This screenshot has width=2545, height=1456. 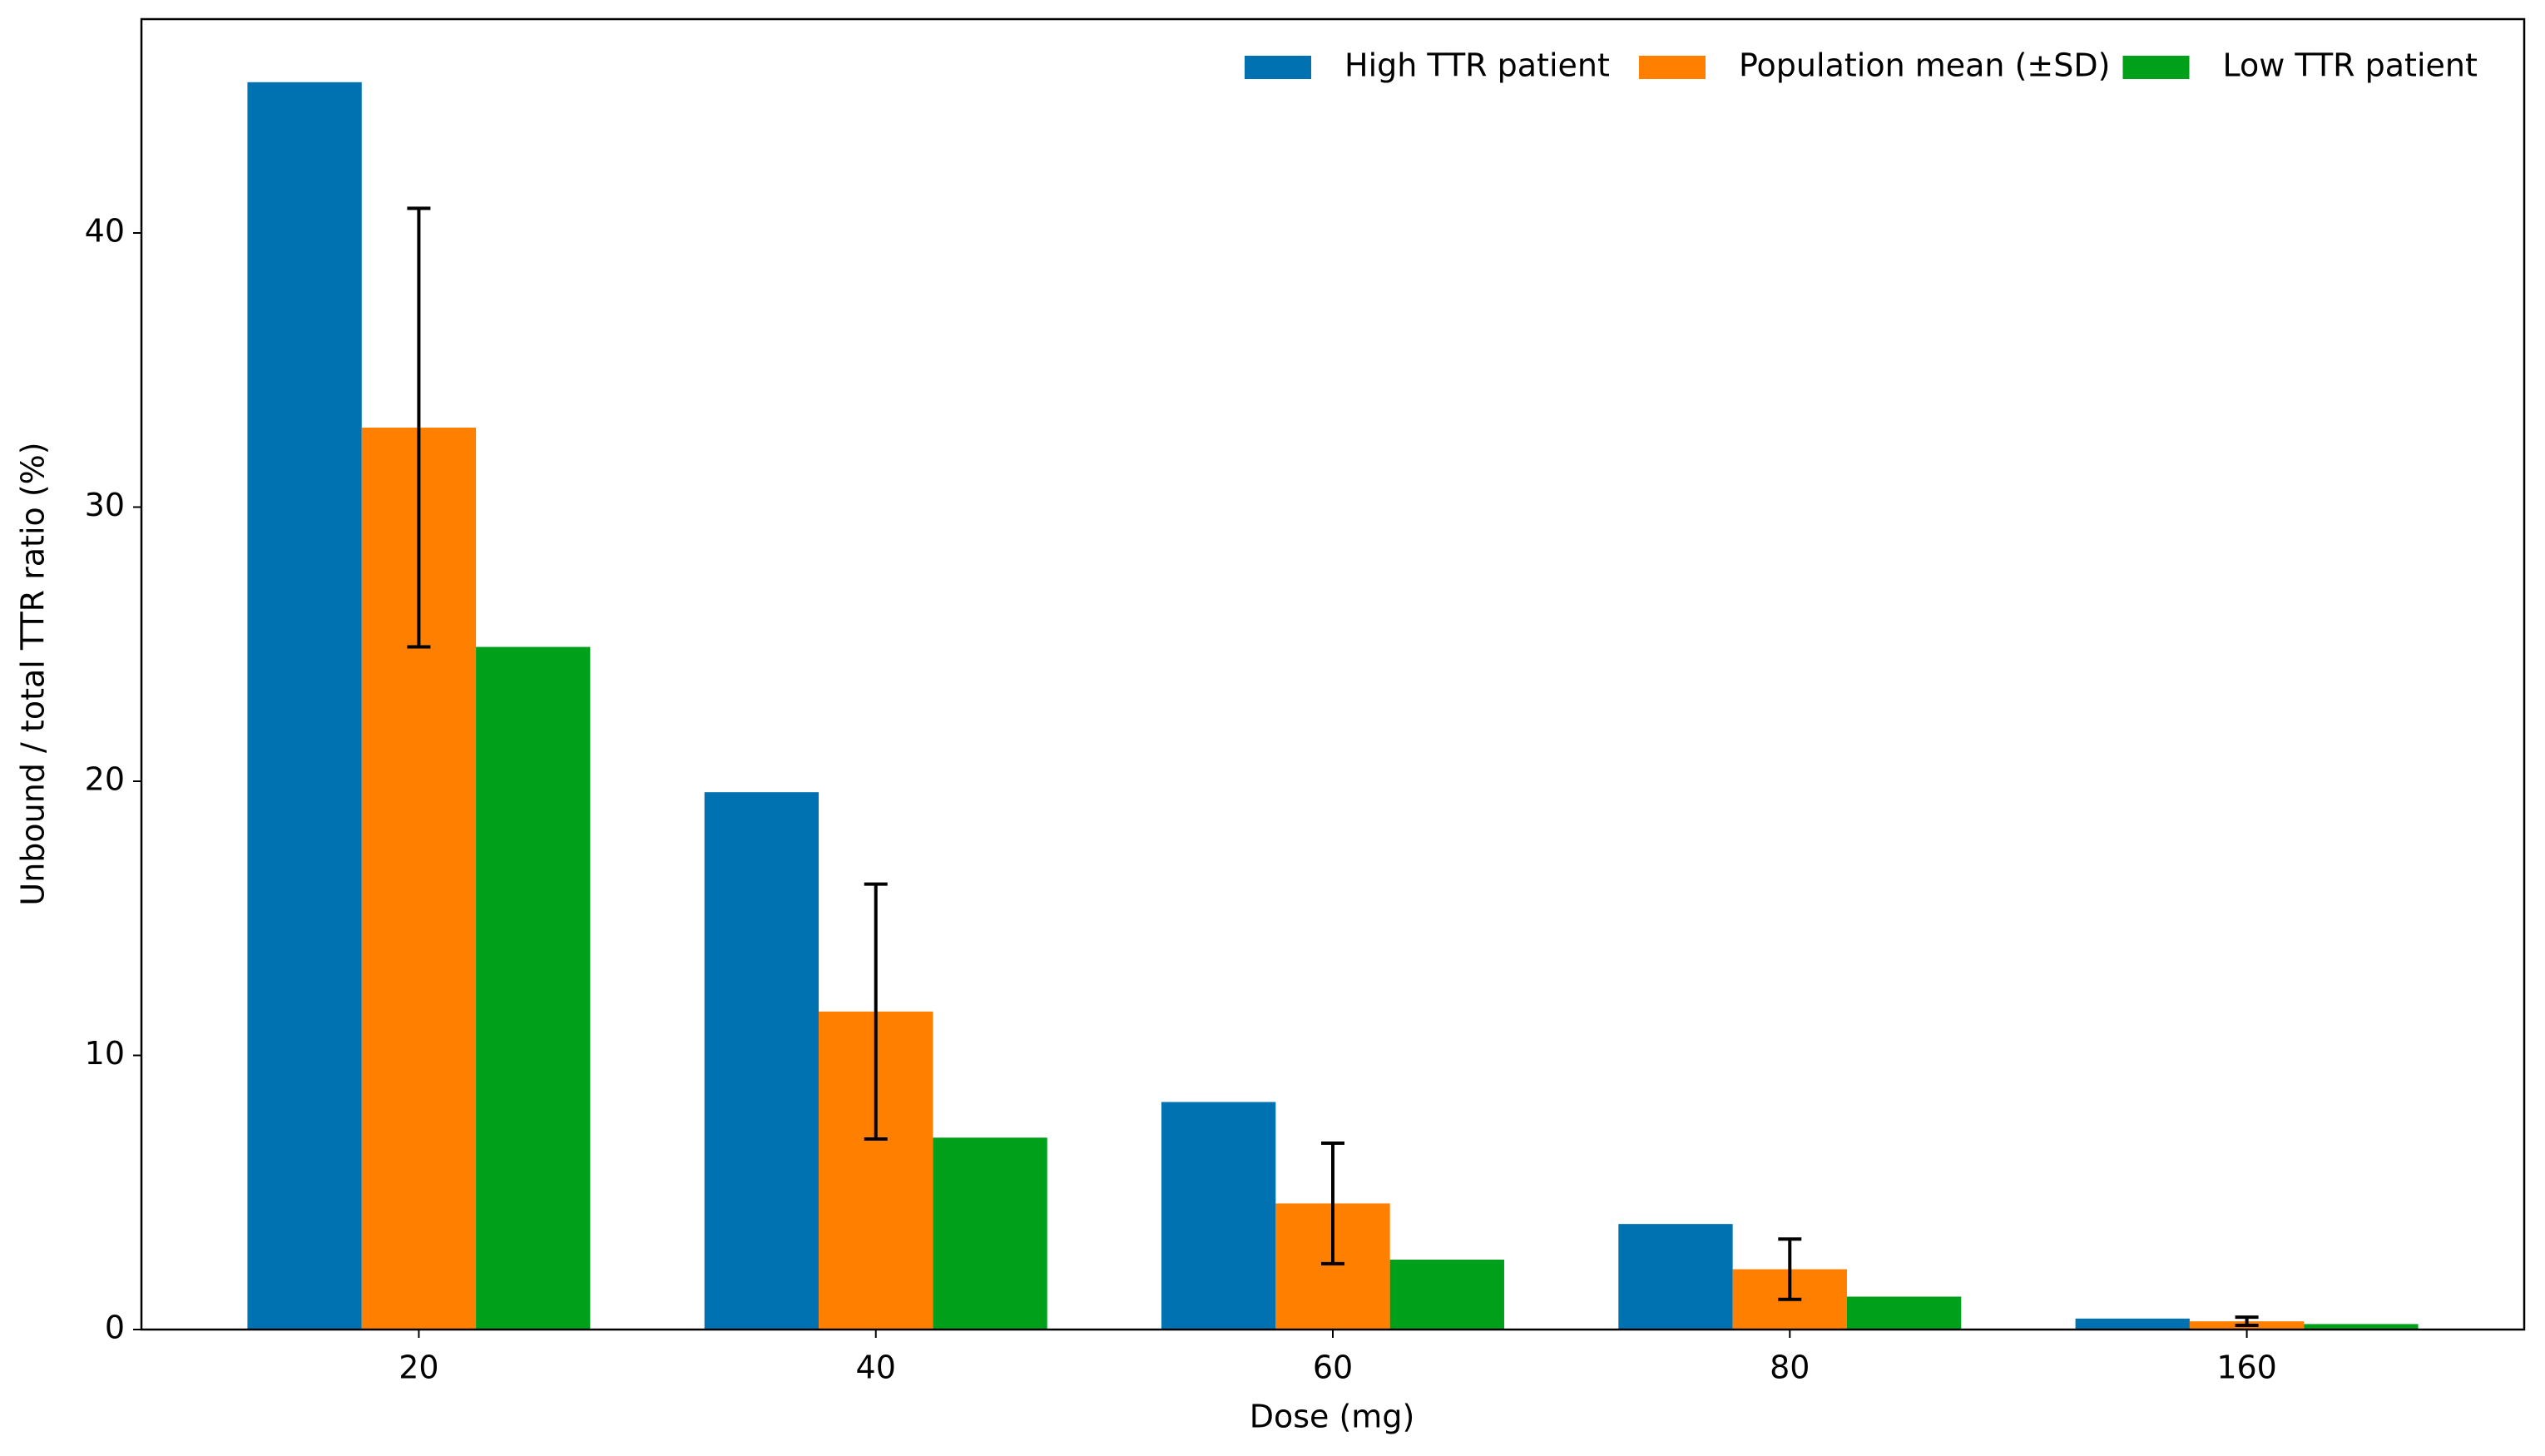 I want to click on x-tick-label: 160, so click(x=2246, y=1368).